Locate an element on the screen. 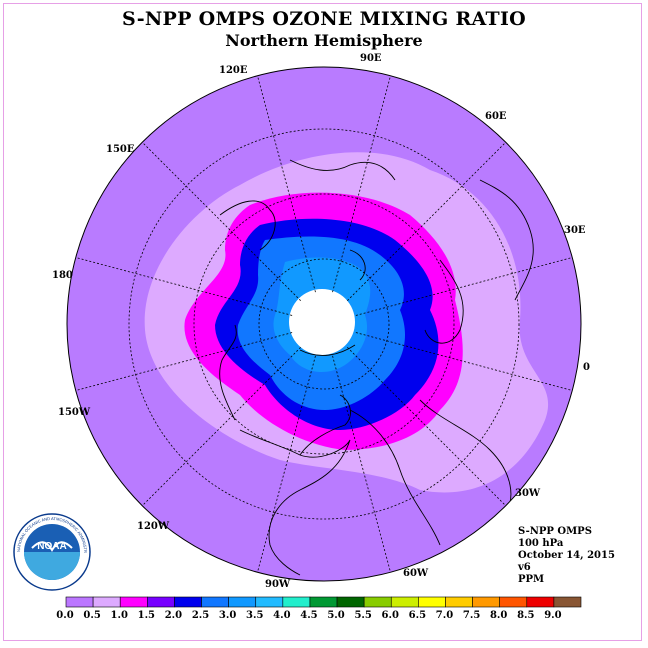 This screenshot has width=648, height=648. colorbar-label: 4.5 is located at coordinates (308, 615).